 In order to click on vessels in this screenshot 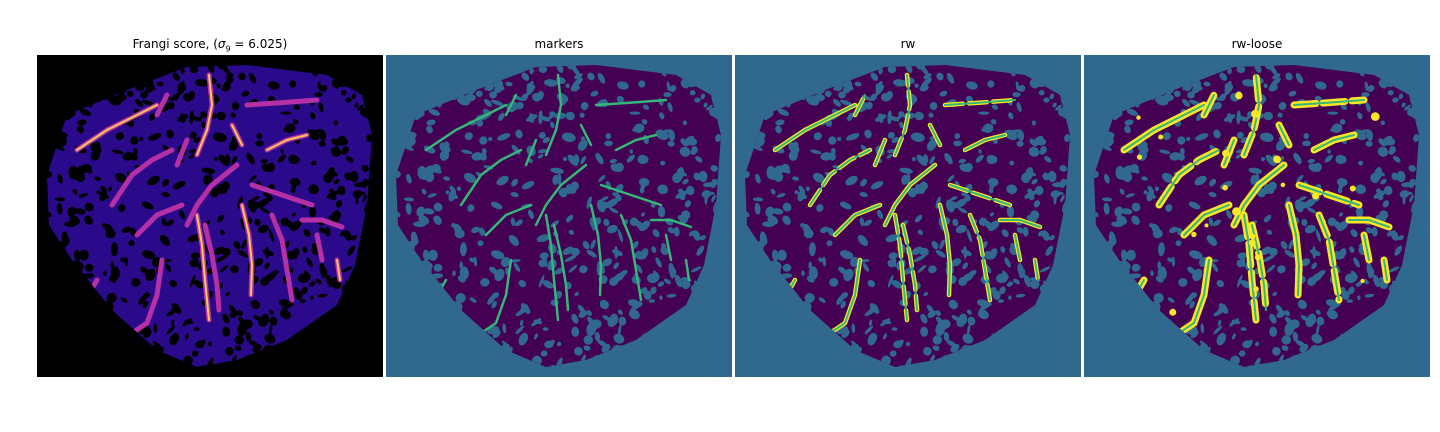, I will do `click(907, 207)`.